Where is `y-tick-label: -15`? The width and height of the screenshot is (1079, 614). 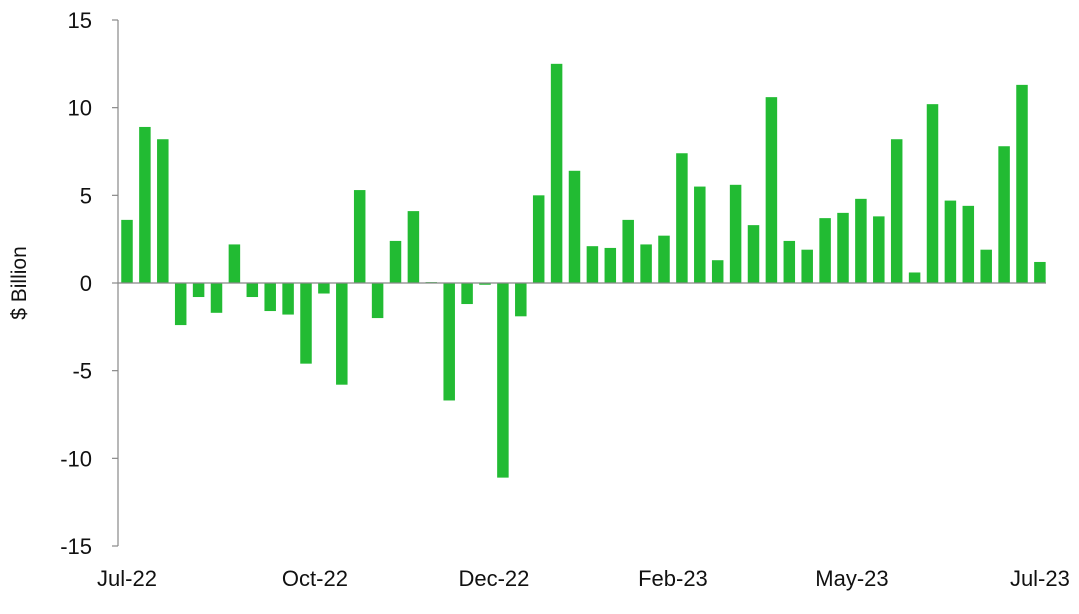
y-tick-label: -15 is located at coordinates (76, 546).